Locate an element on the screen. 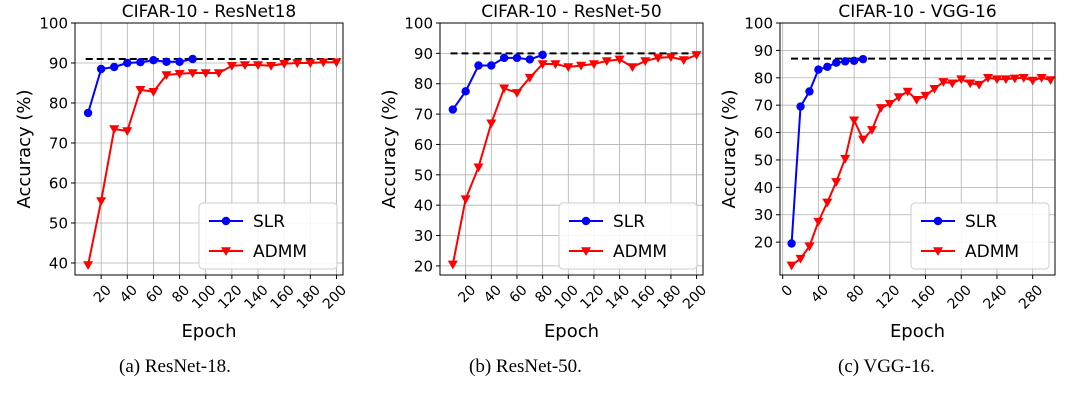  legend-marker-admm is located at coordinates (226, 251).